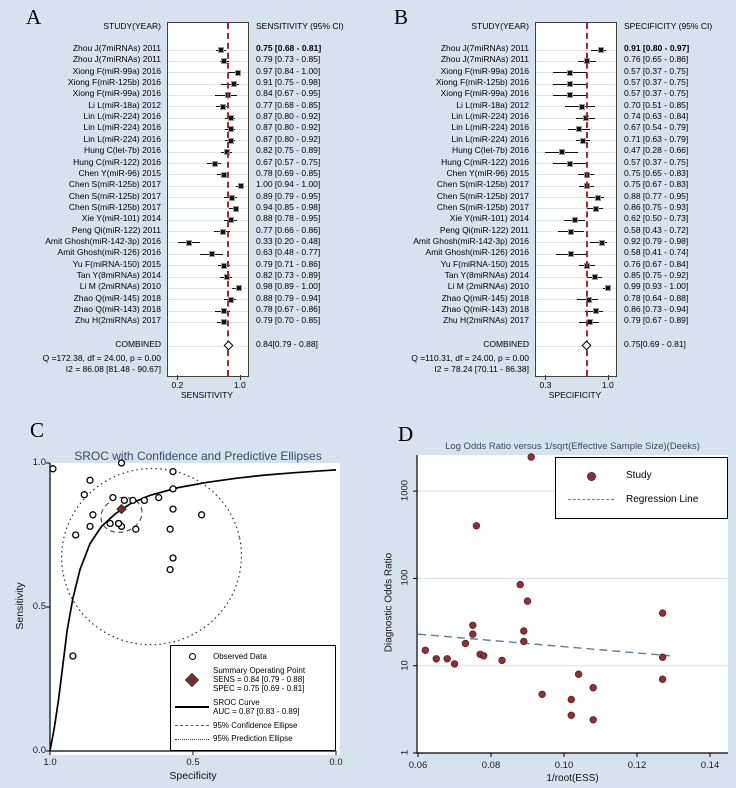 Image resolution: width=736 pixels, height=788 pixels. I want to click on study-estimate-text: 0.78 [0.67 - 0.86], so click(288, 309).